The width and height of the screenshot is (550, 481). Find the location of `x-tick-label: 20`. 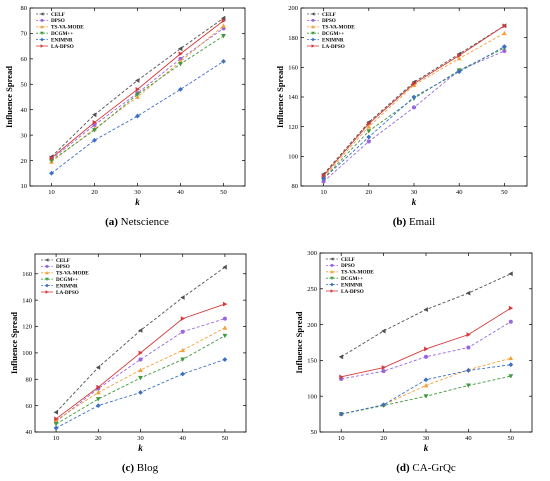

x-tick-label: 20 is located at coordinates (383, 438).